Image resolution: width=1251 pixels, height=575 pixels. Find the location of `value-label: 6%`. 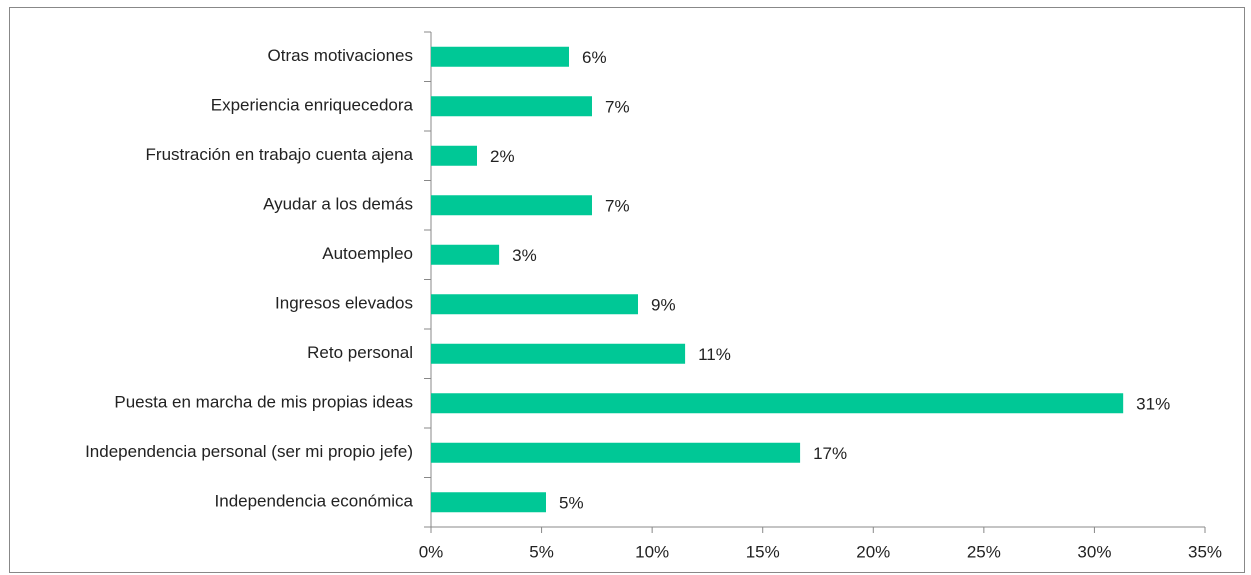

value-label: 6% is located at coordinates (594, 57).